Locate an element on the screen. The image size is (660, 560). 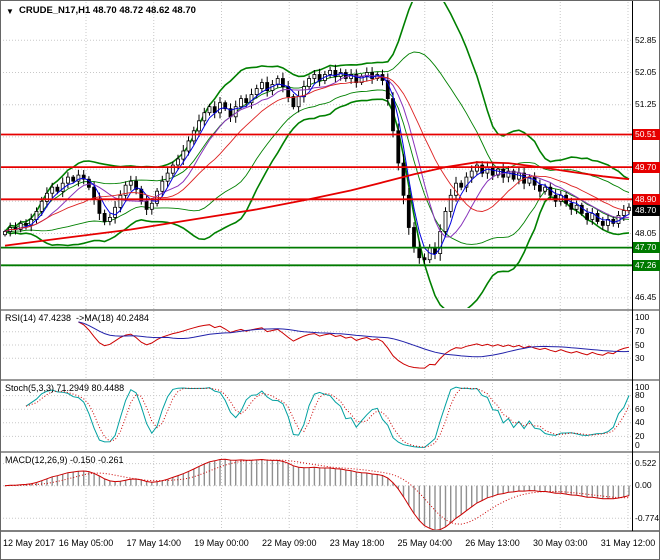
time-axis-label: 30 May 03:00 is located at coordinates (560, 543).